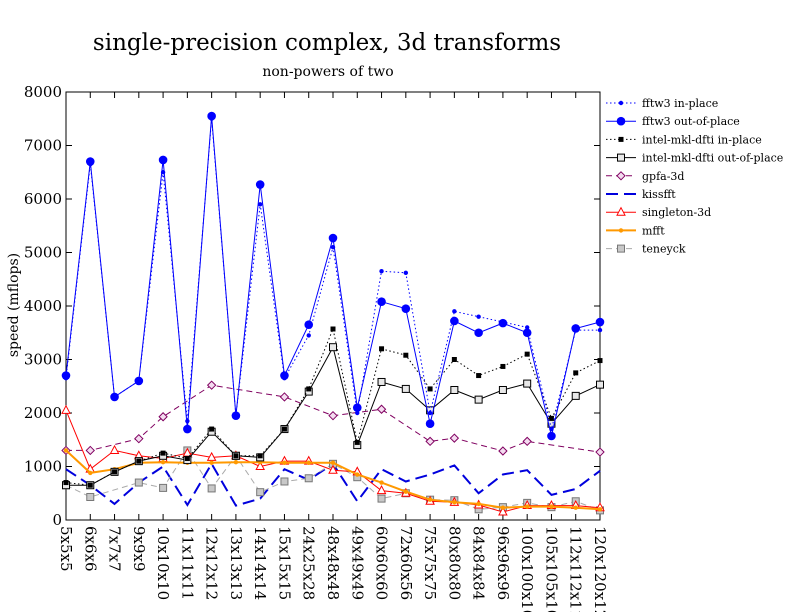 The width and height of the screenshot is (792, 612). Describe the element at coordinates (57, 520) in the screenshot. I see `y-tick-label: 0` at that location.